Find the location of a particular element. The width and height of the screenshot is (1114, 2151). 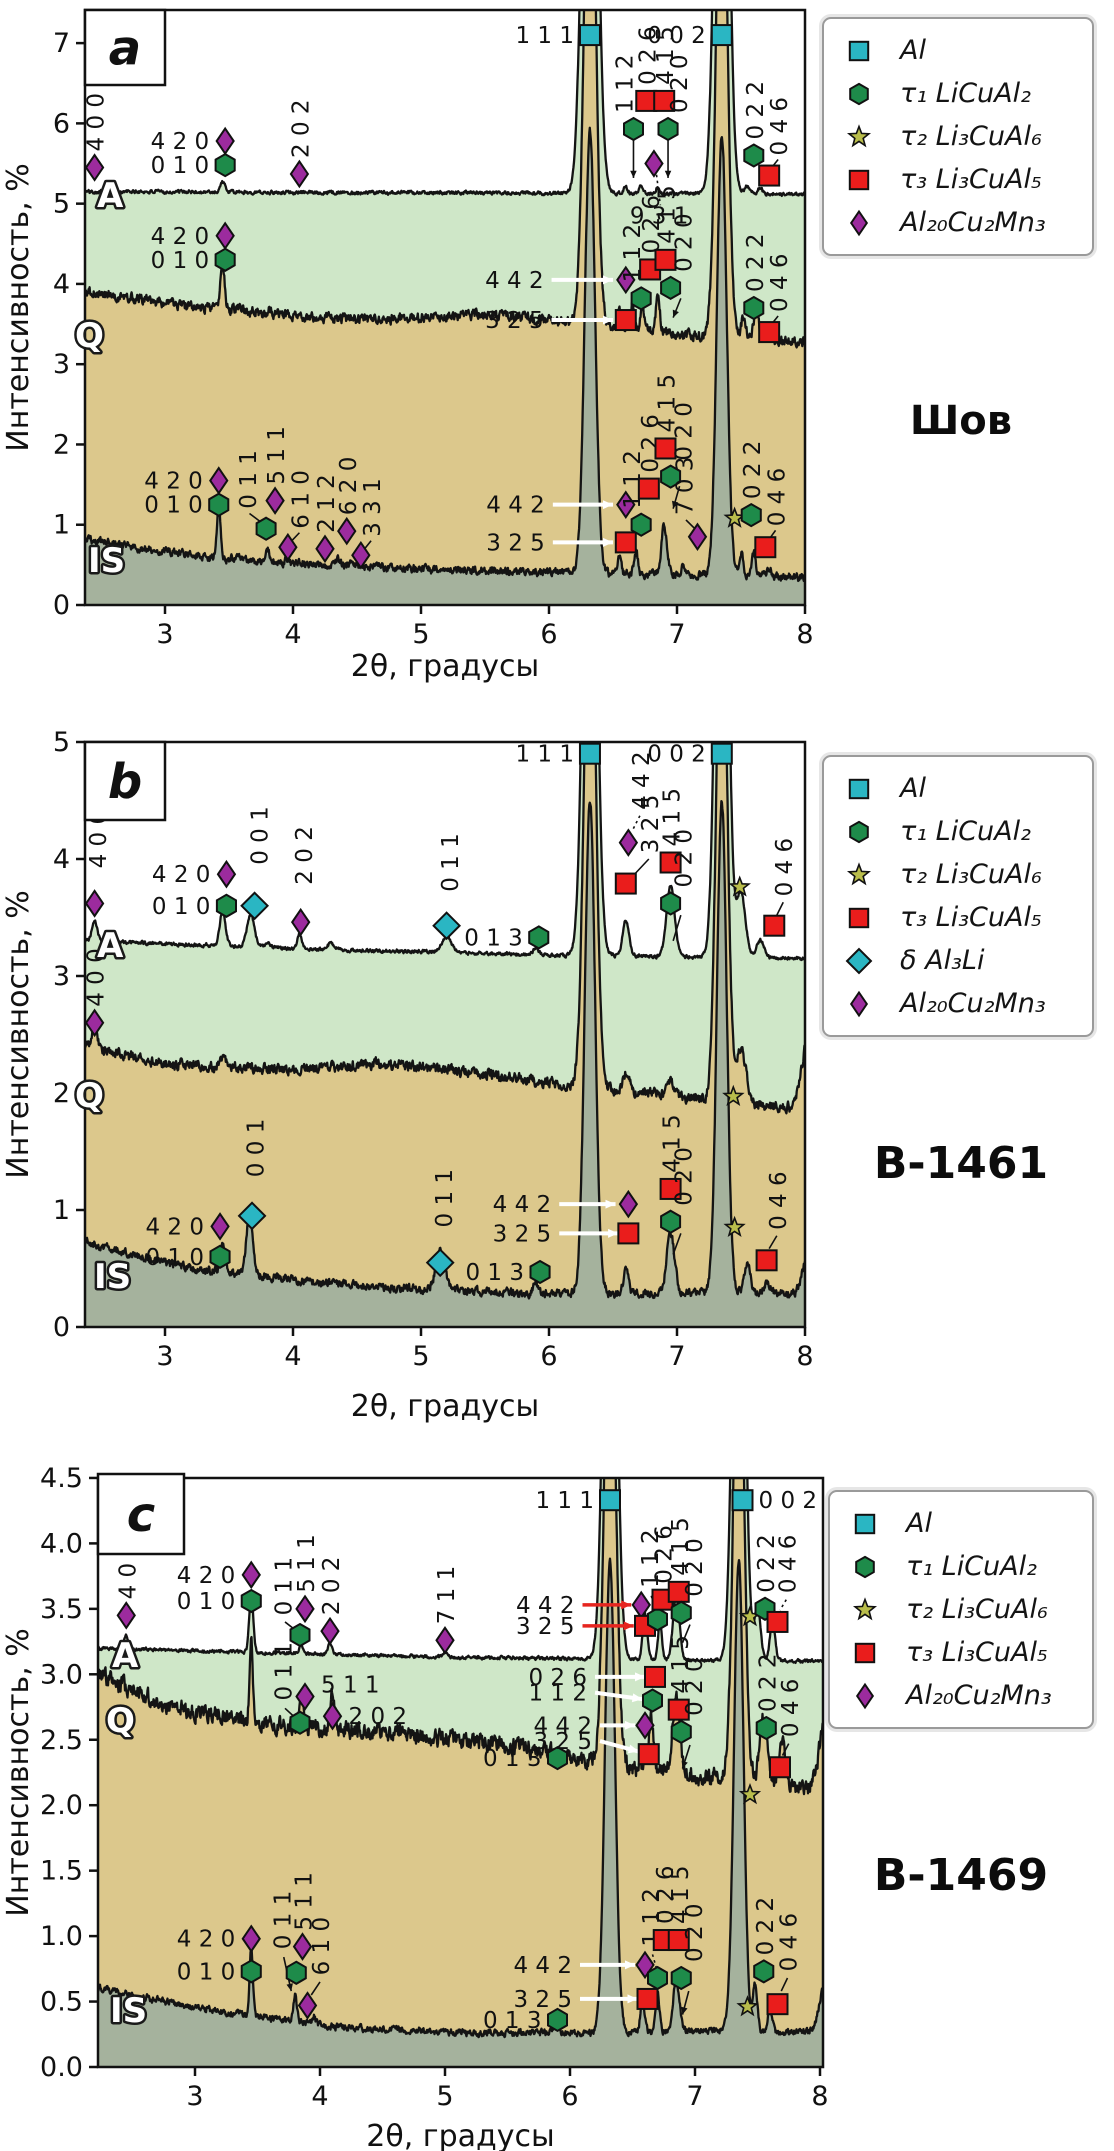

peak-label: 2 1 2 is located at coordinates (327, 503).